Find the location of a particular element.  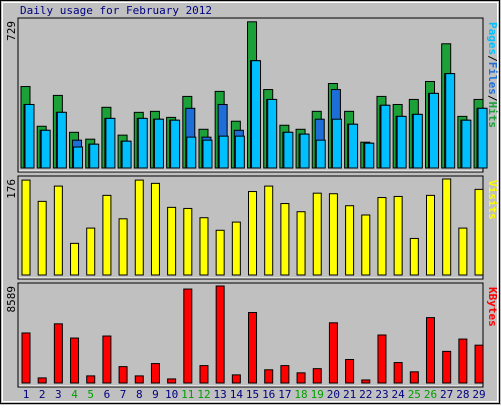

x-tick-label: 7 is located at coordinates (123, 394).